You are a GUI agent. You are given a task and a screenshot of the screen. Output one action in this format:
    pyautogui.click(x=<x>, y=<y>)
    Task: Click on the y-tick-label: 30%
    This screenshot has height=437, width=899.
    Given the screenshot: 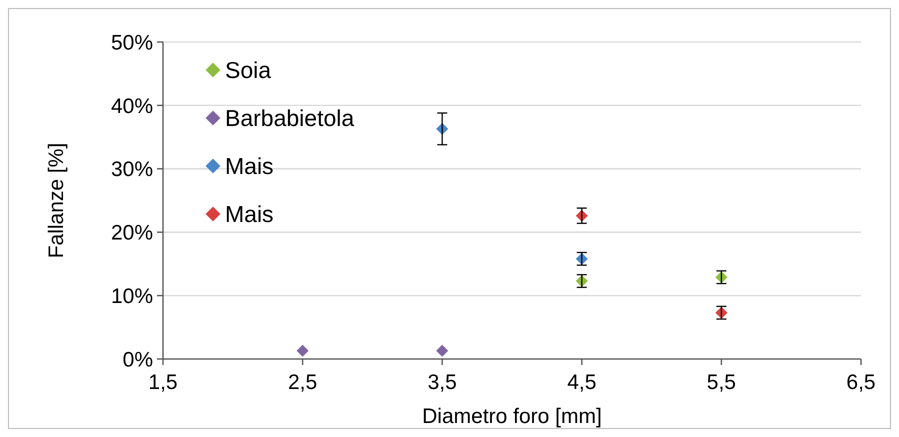 What is the action you would take?
    pyautogui.click(x=131, y=170)
    